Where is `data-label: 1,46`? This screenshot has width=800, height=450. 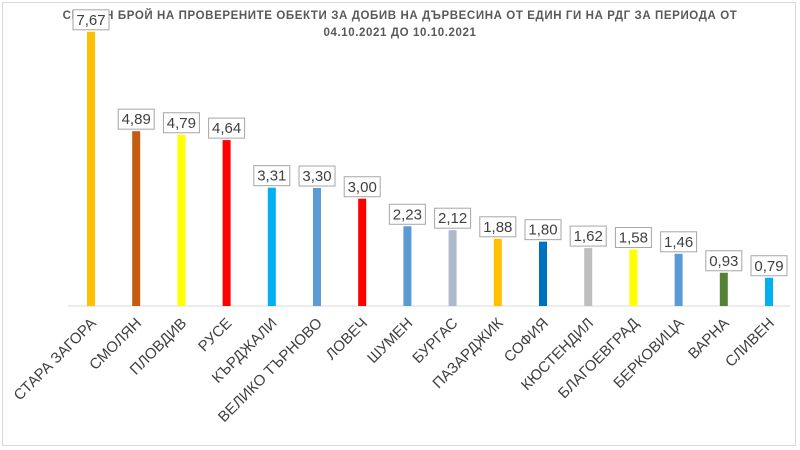
data-label: 1,46 is located at coordinates (678, 242).